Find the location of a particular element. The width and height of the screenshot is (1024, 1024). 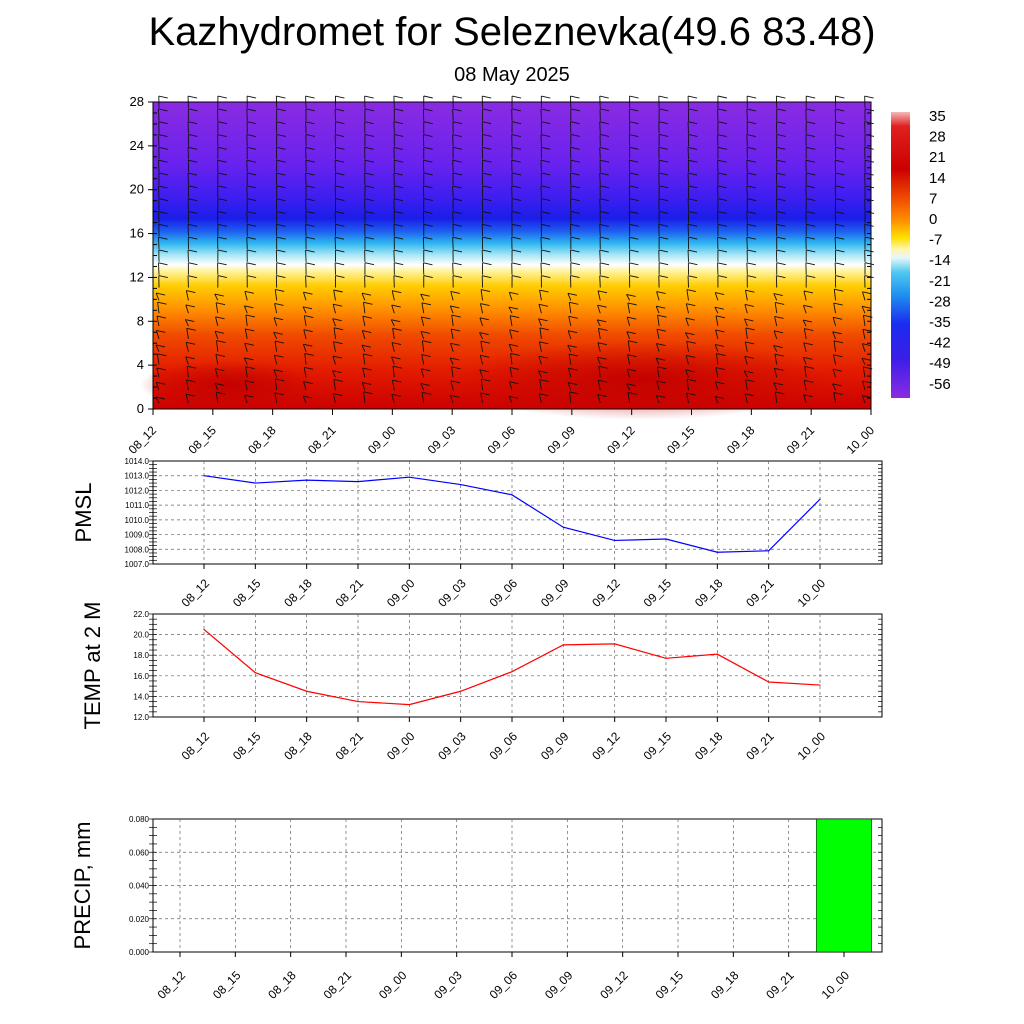

y-tick-label: 0 is located at coordinates (140, 408).